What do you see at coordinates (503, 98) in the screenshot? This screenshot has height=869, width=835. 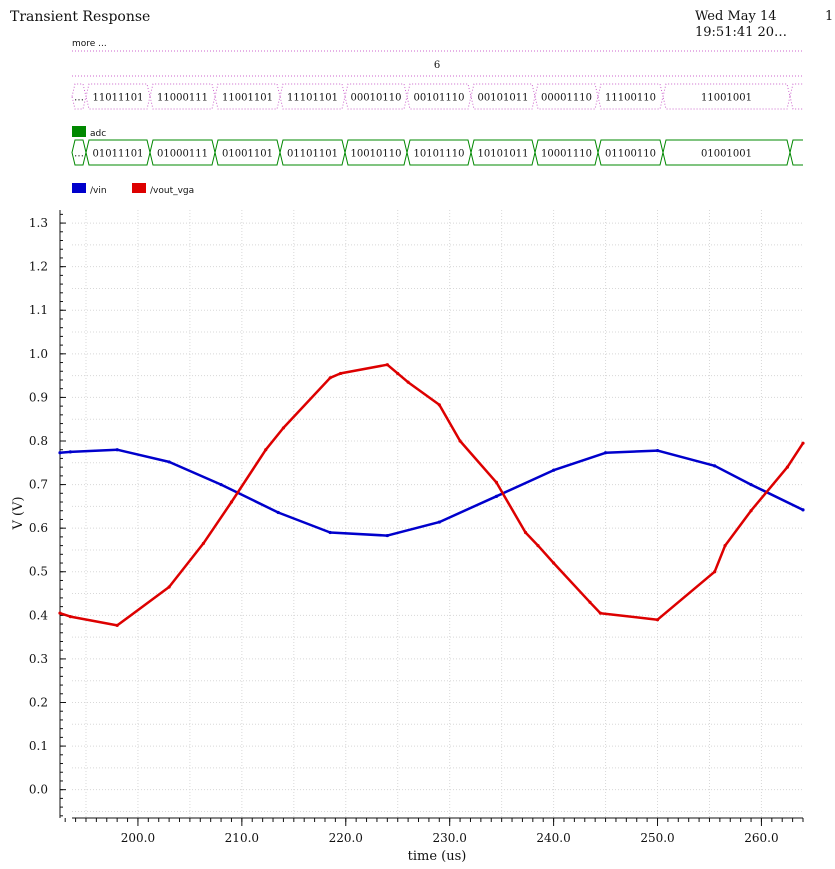 I see `bus2-value: 00101011` at bounding box center [503, 98].